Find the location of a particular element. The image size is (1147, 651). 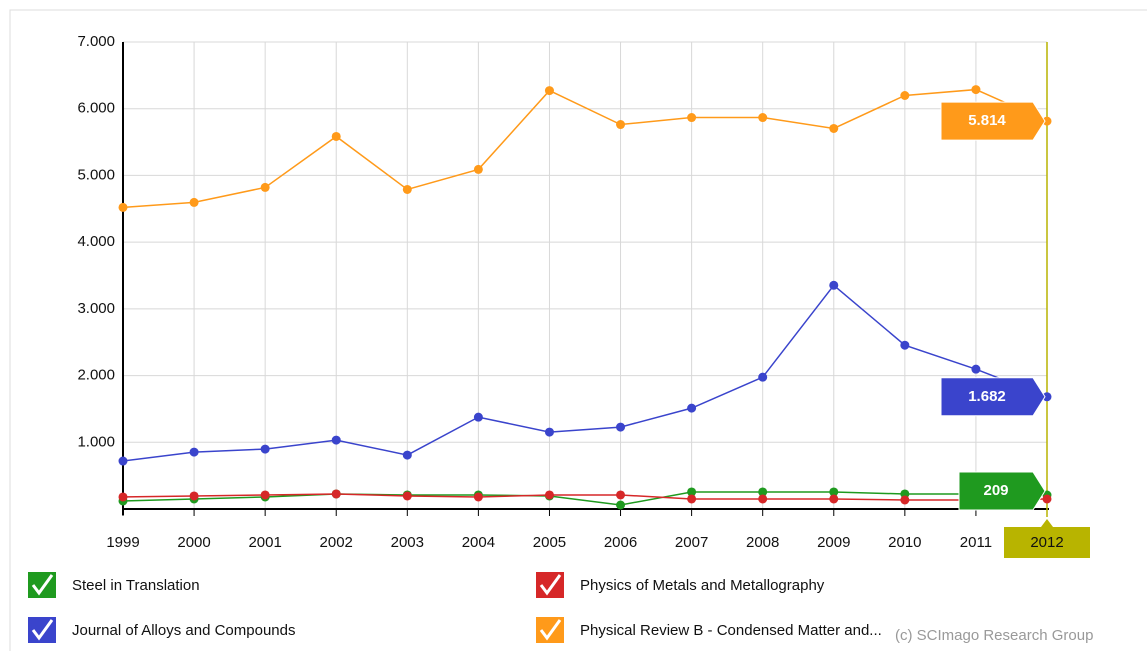

callout-label: 5.814 is located at coordinates (987, 120).